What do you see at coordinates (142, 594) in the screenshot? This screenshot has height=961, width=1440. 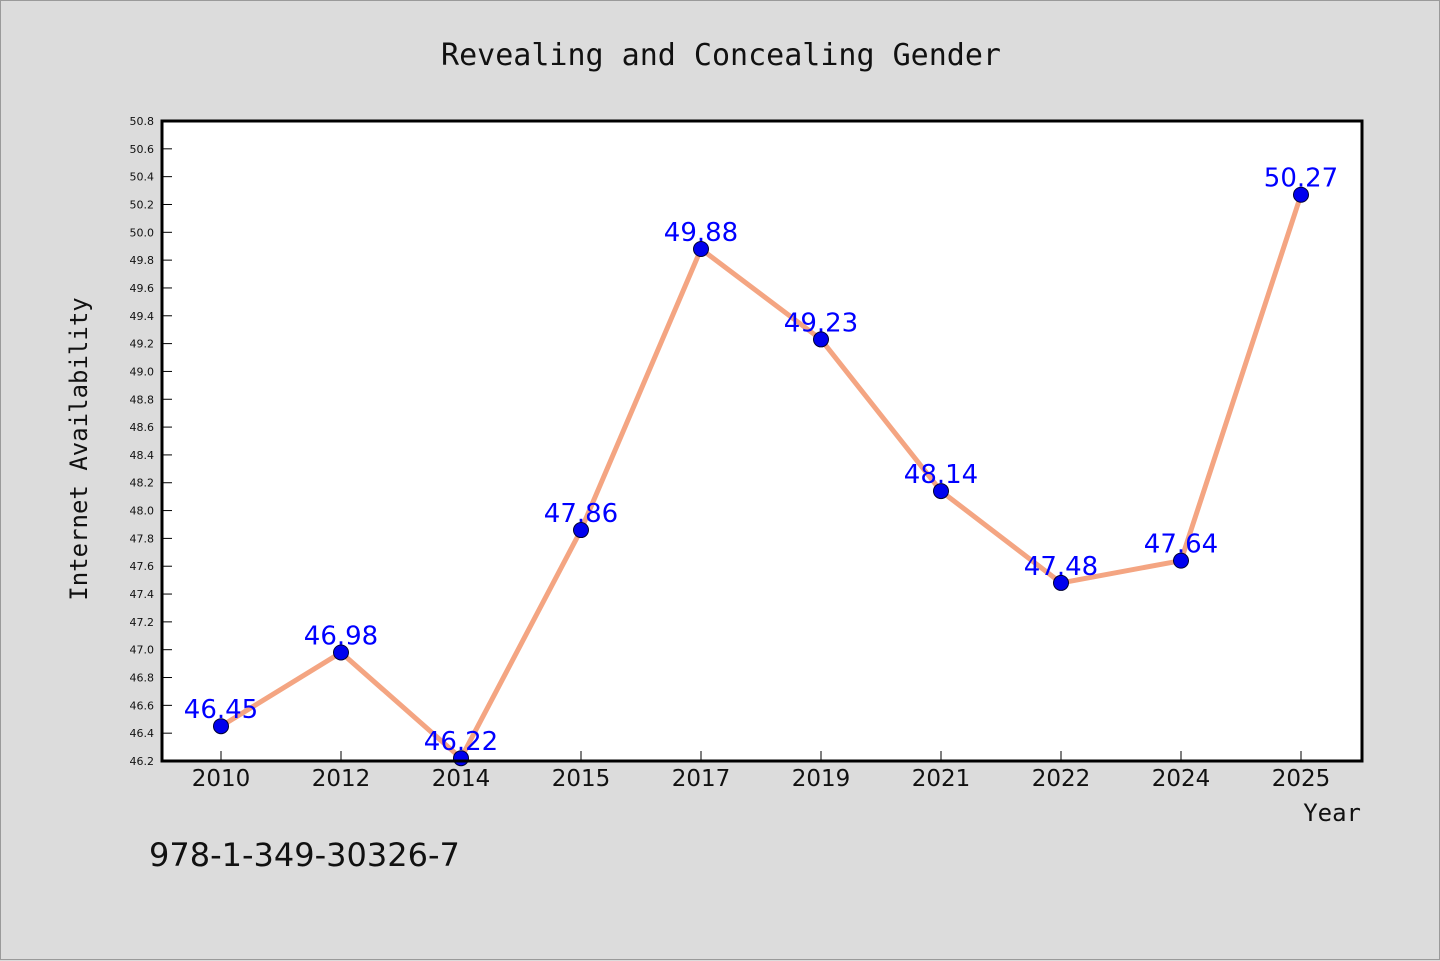 I see `y-tick-label: 47.4` at bounding box center [142, 594].